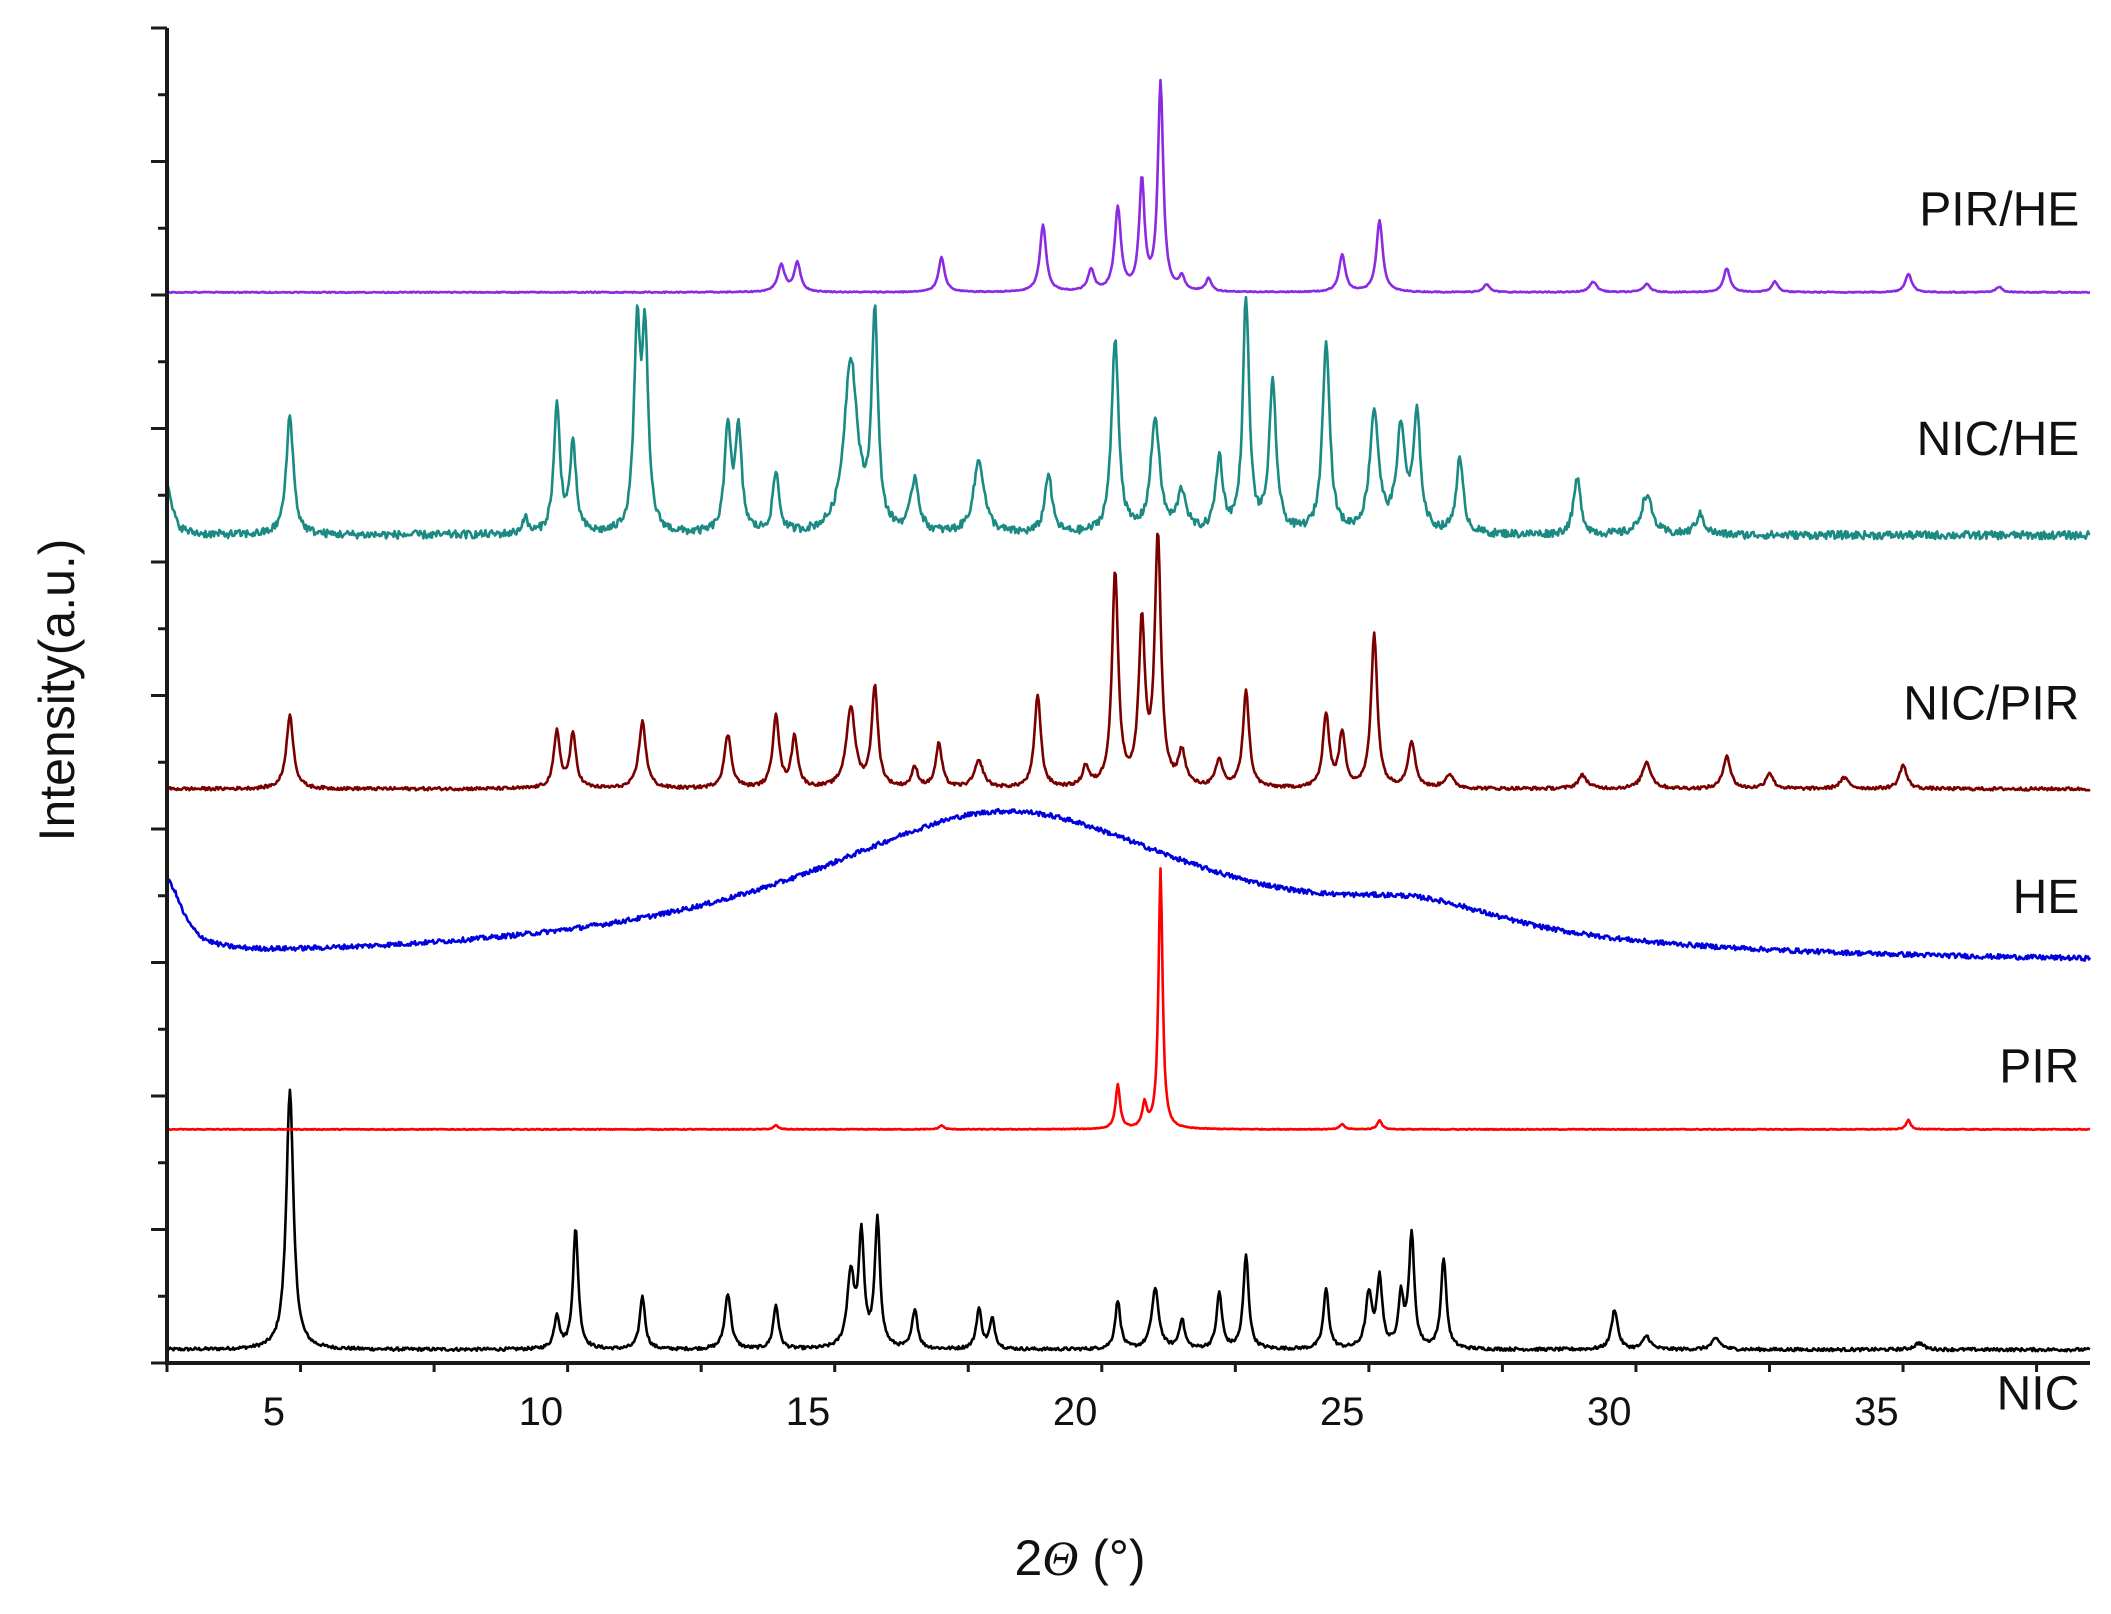 The height and width of the screenshot is (1614, 2111). What do you see at coordinates (1876, 1412) in the screenshot?
I see `x-tick-label: 35` at bounding box center [1876, 1412].